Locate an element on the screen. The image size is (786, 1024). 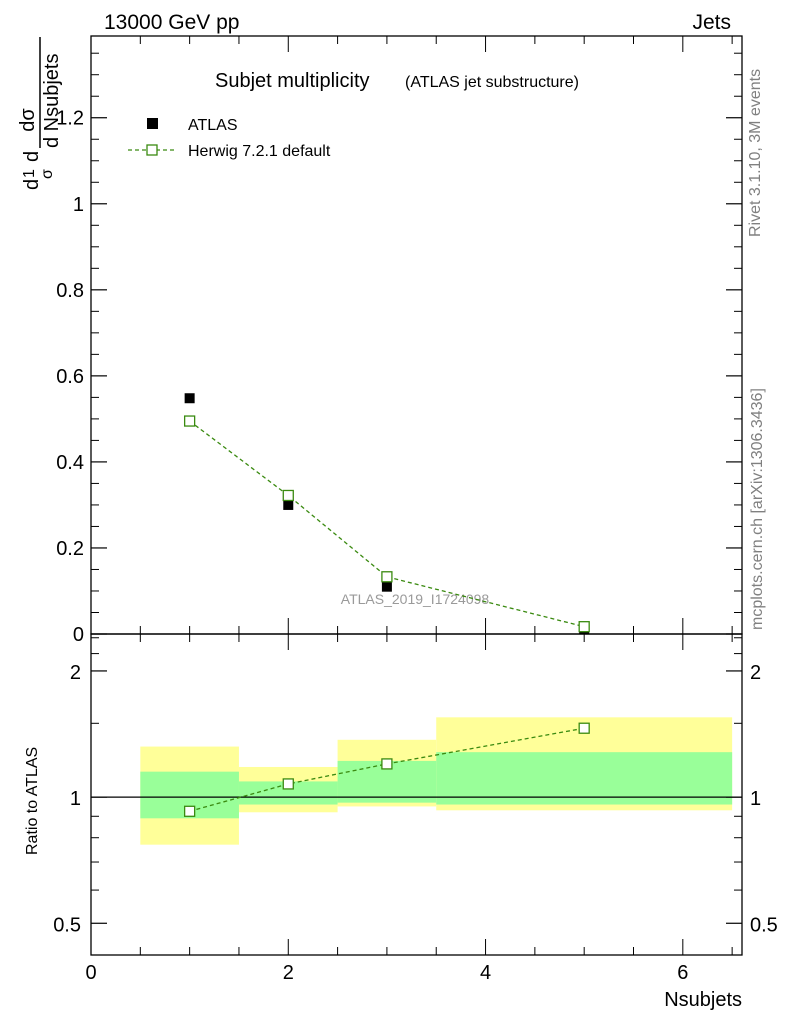
ratio-ytick-label: 1 is located at coordinates (75, 799).